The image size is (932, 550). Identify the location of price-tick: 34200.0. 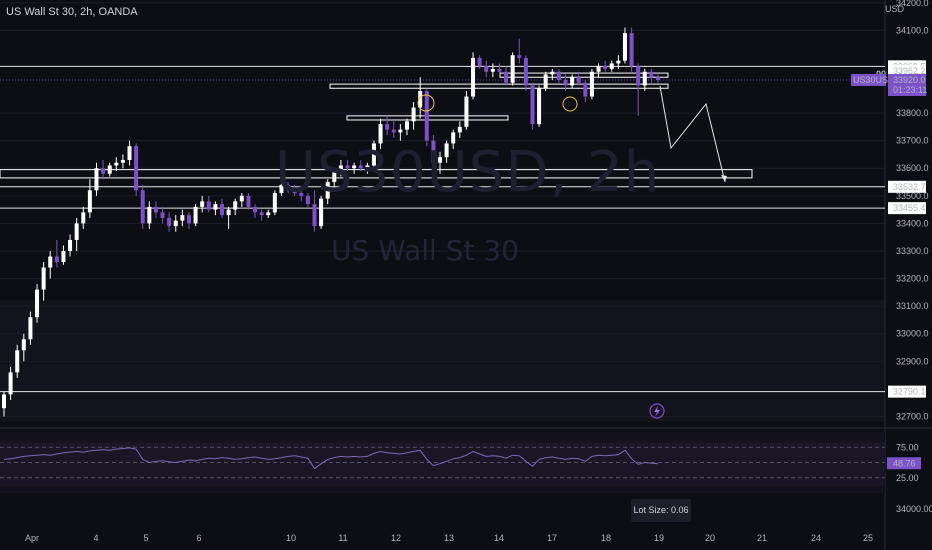
(912, 4).